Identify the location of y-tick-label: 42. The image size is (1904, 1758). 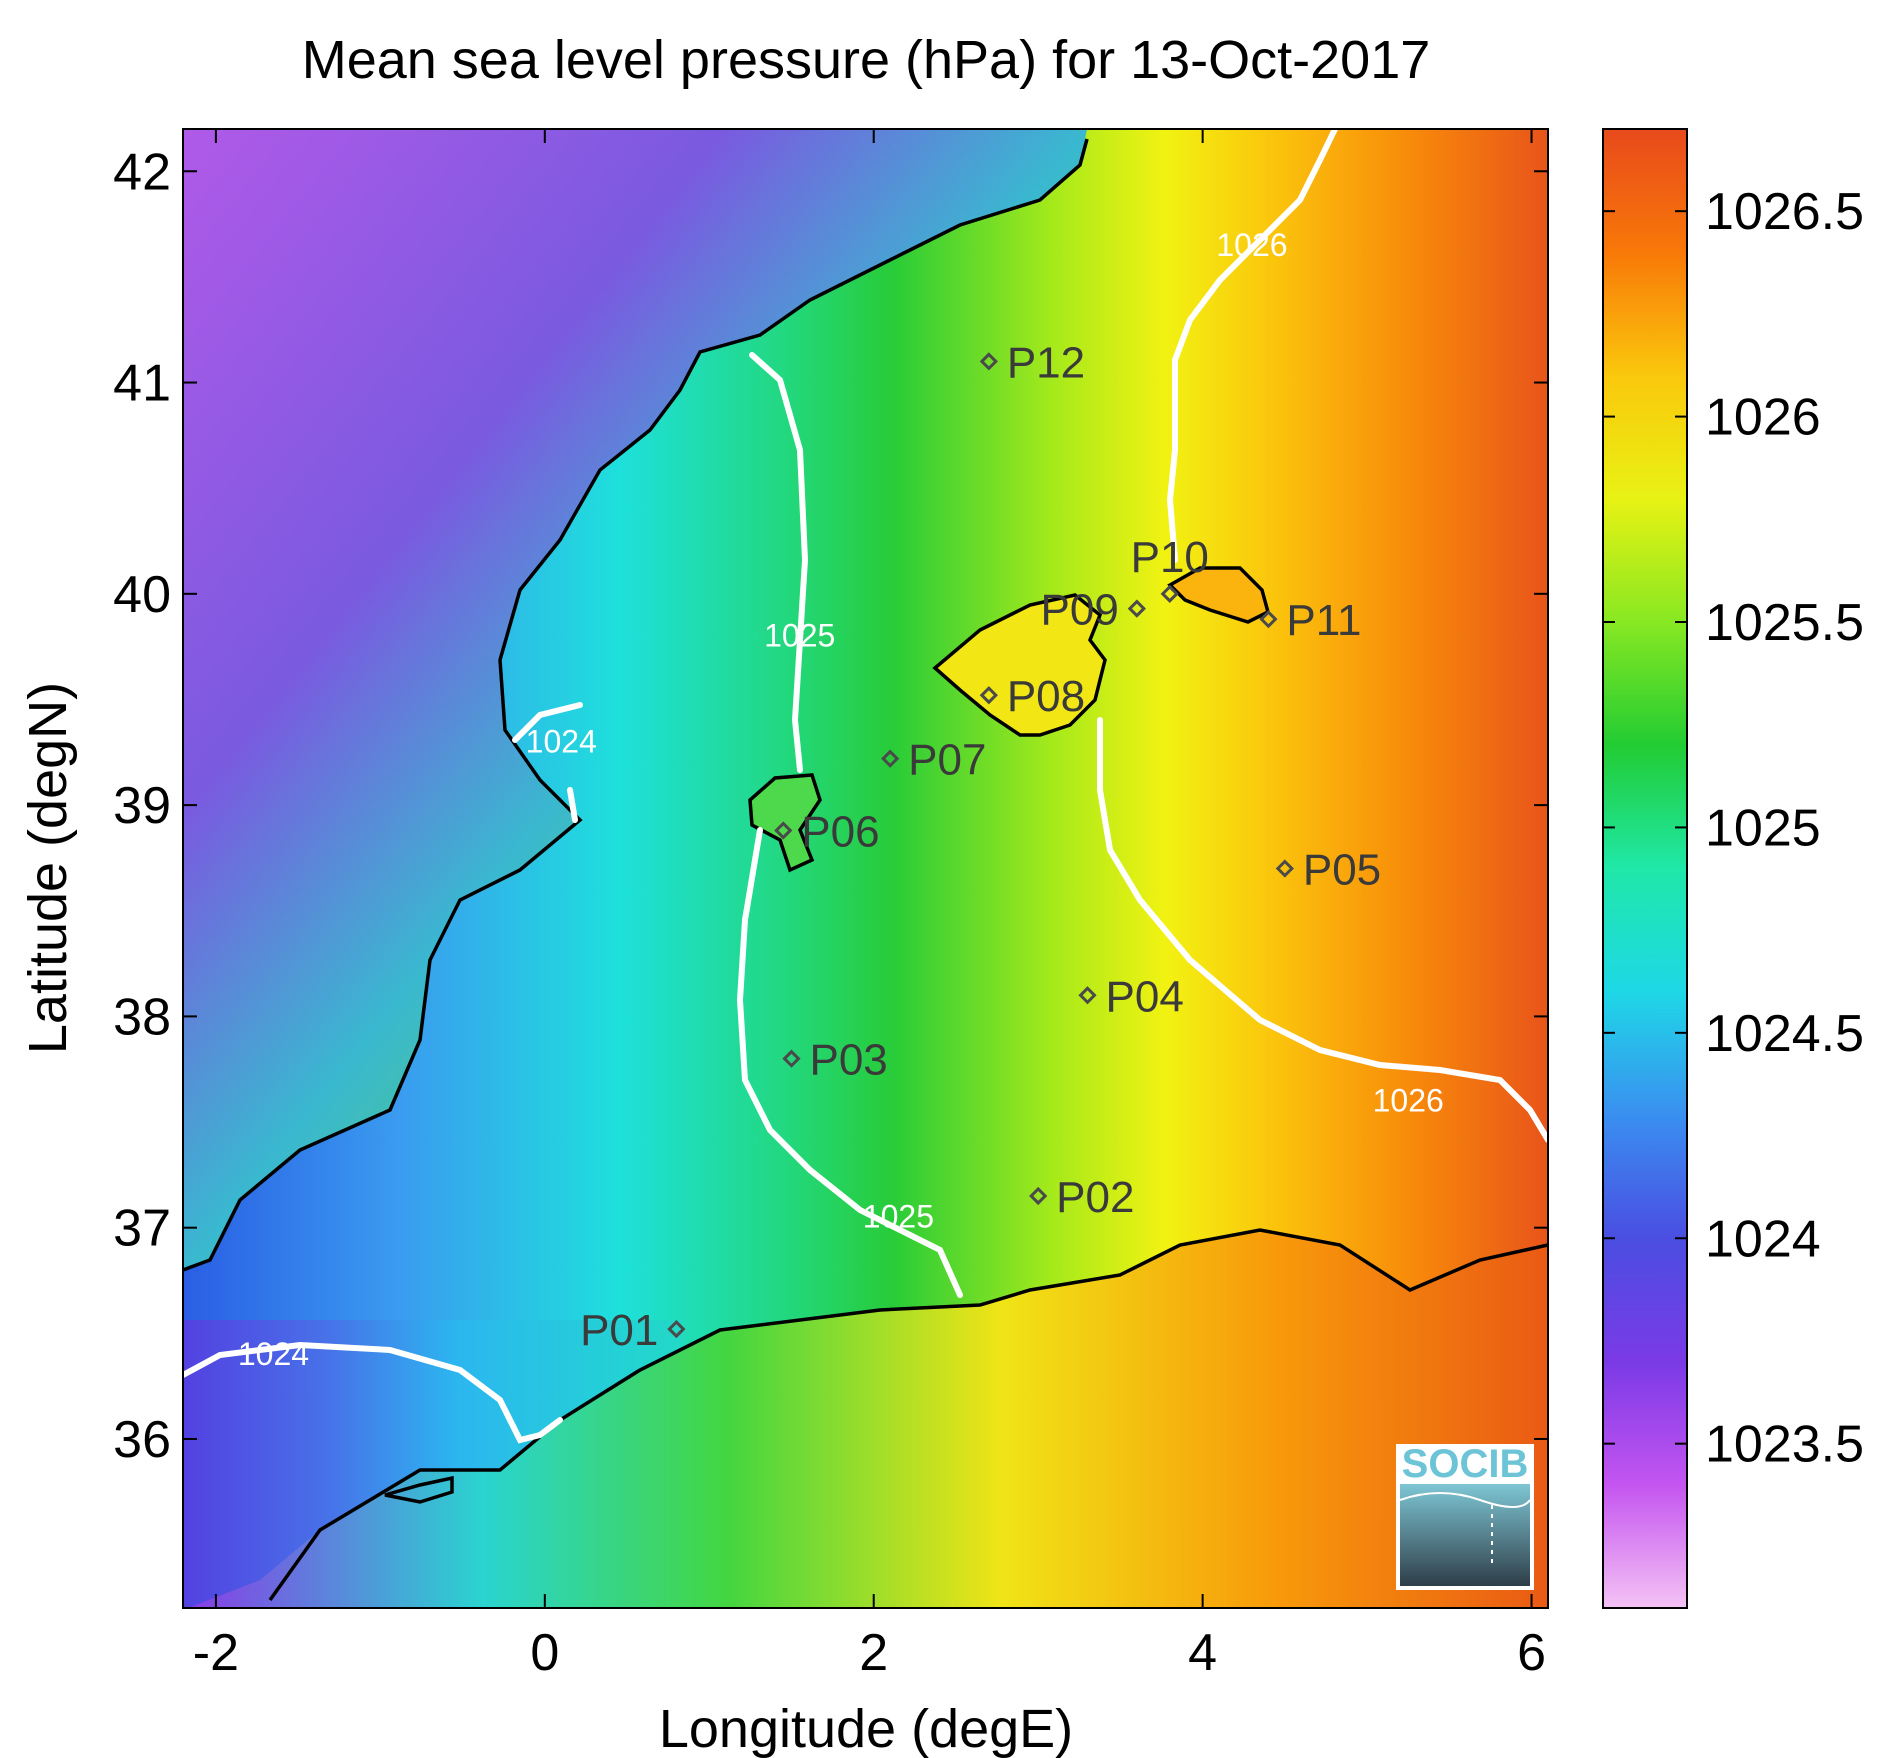
(142, 172).